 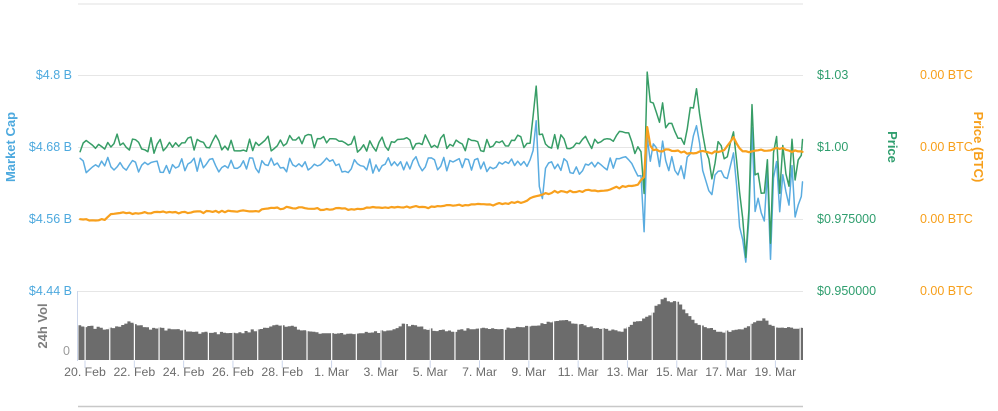 I want to click on x-axis-label: 17. Mar, so click(x=726, y=372).